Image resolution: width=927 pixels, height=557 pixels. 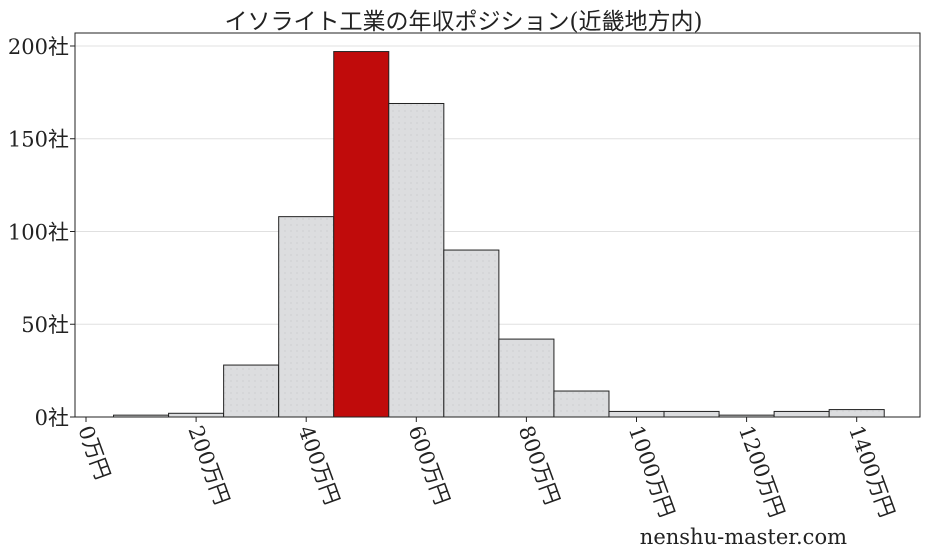 What do you see at coordinates (38, 140) in the screenshot?
I see `y-tick-label: 150社` at bounding box center [38, 140].